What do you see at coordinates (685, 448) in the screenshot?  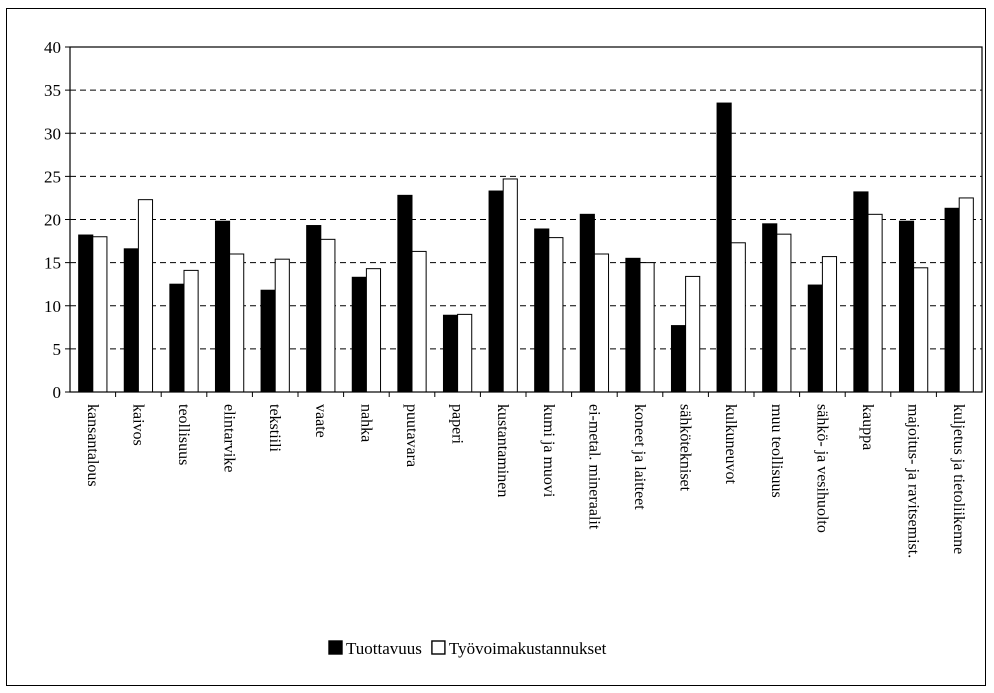 I see `category-label: sähkötekniset` at bounding box center [685, 448].